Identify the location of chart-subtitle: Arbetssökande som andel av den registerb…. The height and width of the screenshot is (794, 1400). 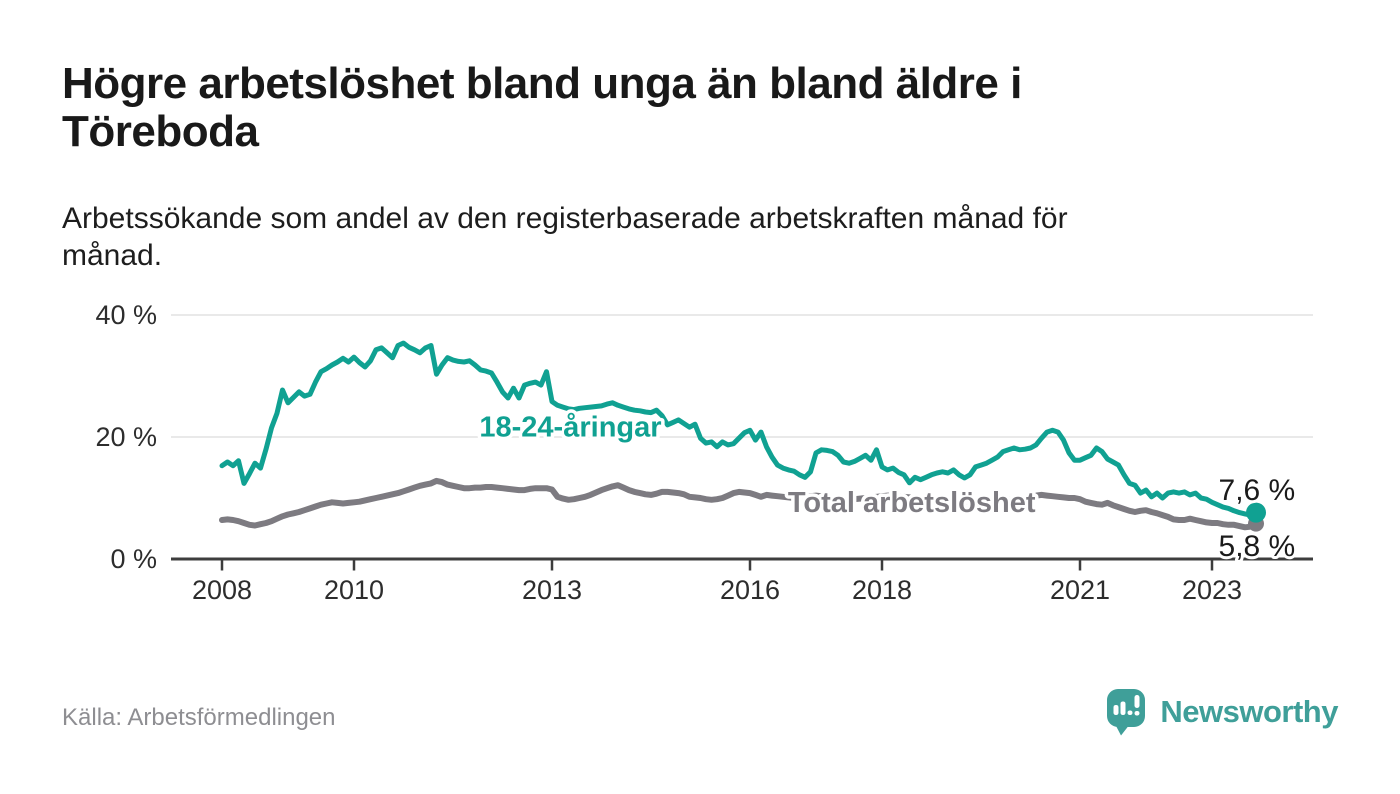
(565, 237).